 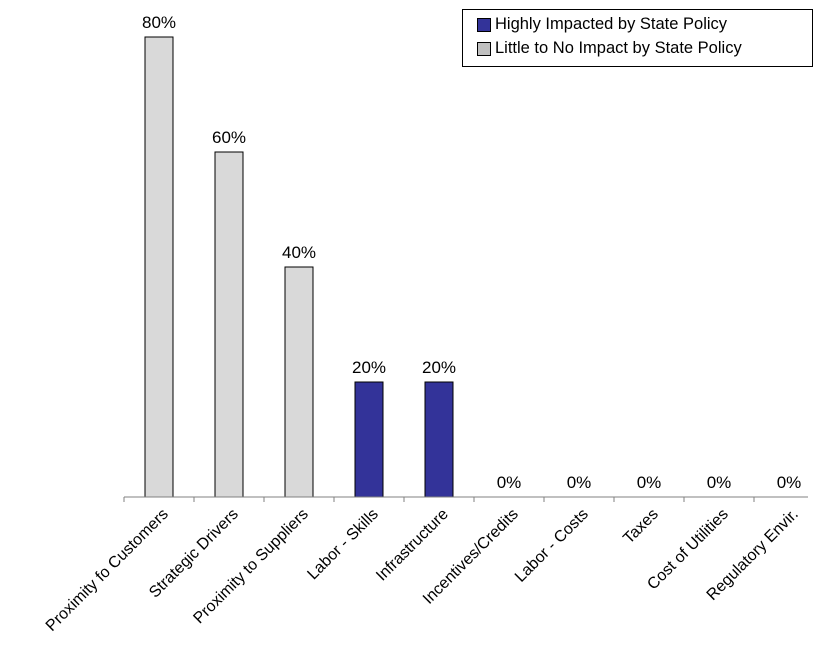 What do you see at coordinates (412, 545) in the screenshot?
I see `category-label: Infrastructure` at bounding box center [412, 545].